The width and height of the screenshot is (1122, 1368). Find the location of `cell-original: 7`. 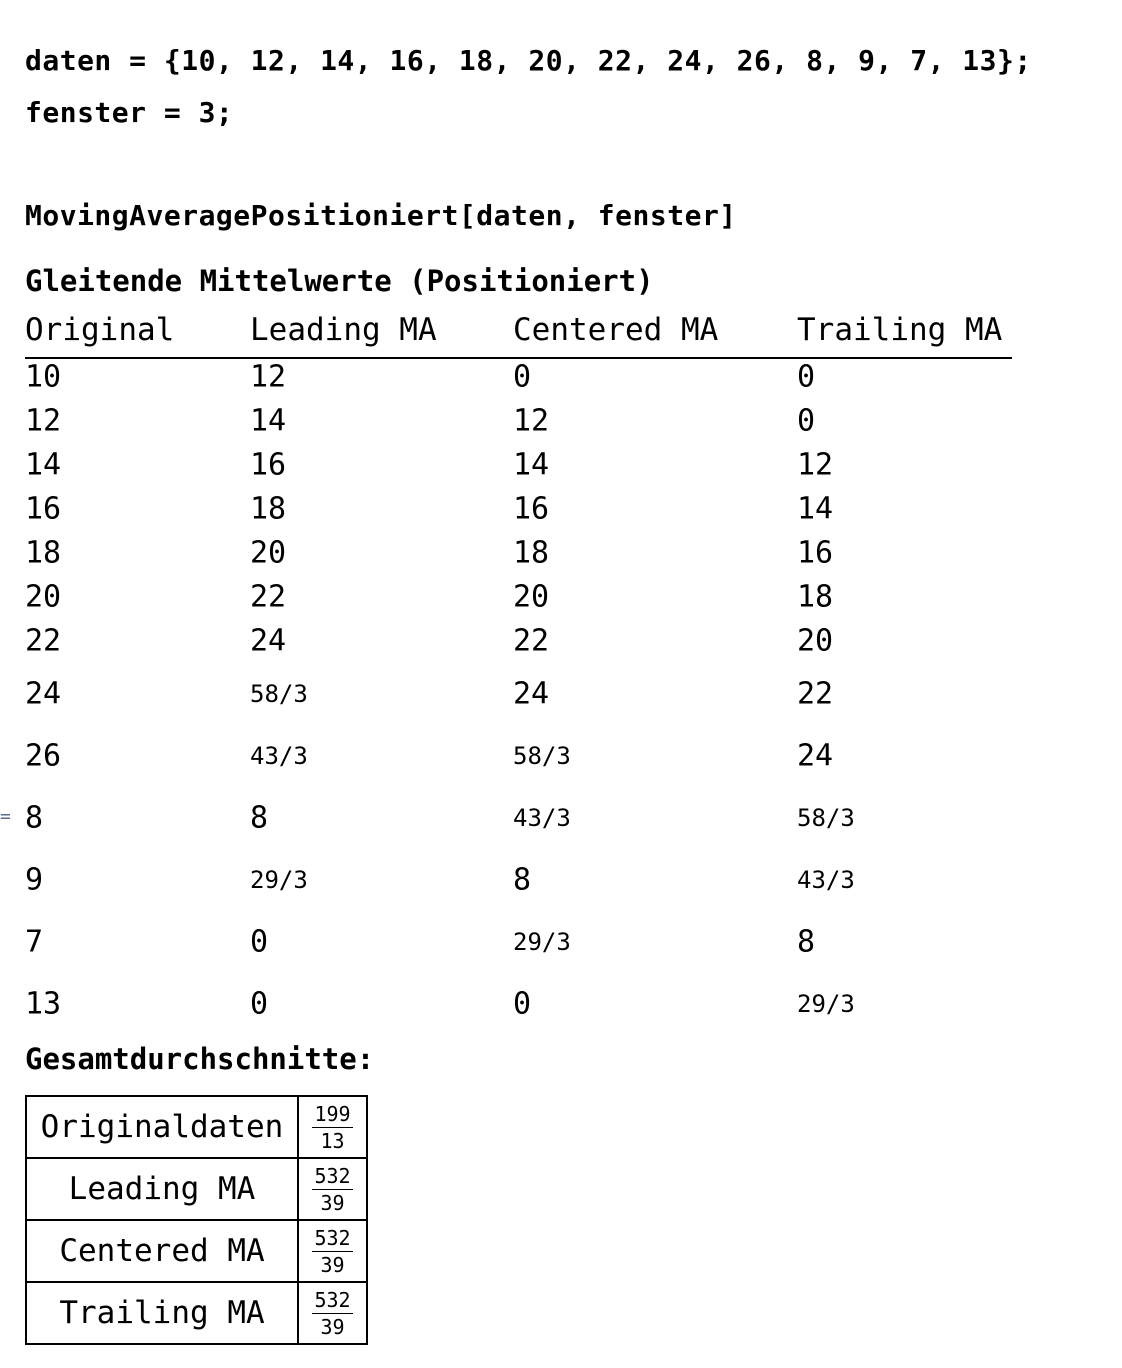

cell-original: 7 is located at coordinates (34, 942).